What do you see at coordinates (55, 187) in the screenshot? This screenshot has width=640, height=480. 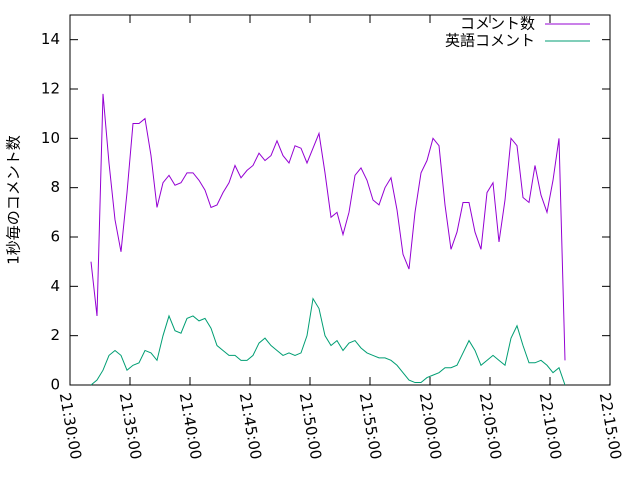 I see `y-tick-label: 8` at bounding box center [55, 187].